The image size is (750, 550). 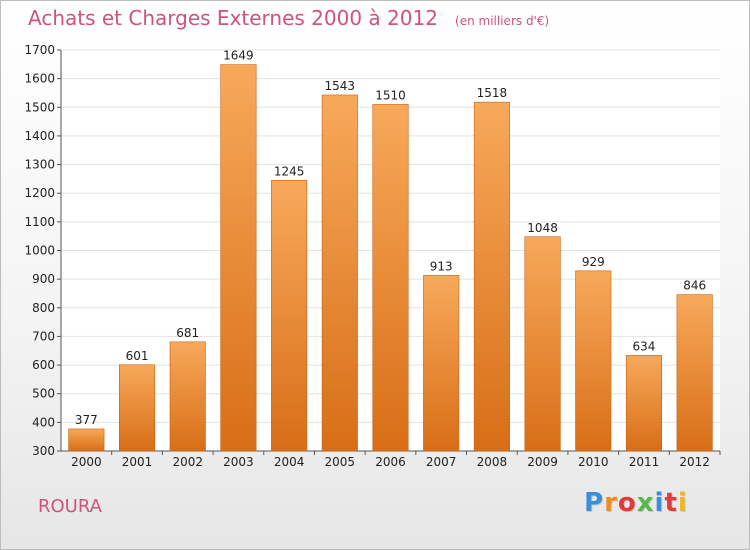 I want to click on bar-2010, so click(x=593, y=361).